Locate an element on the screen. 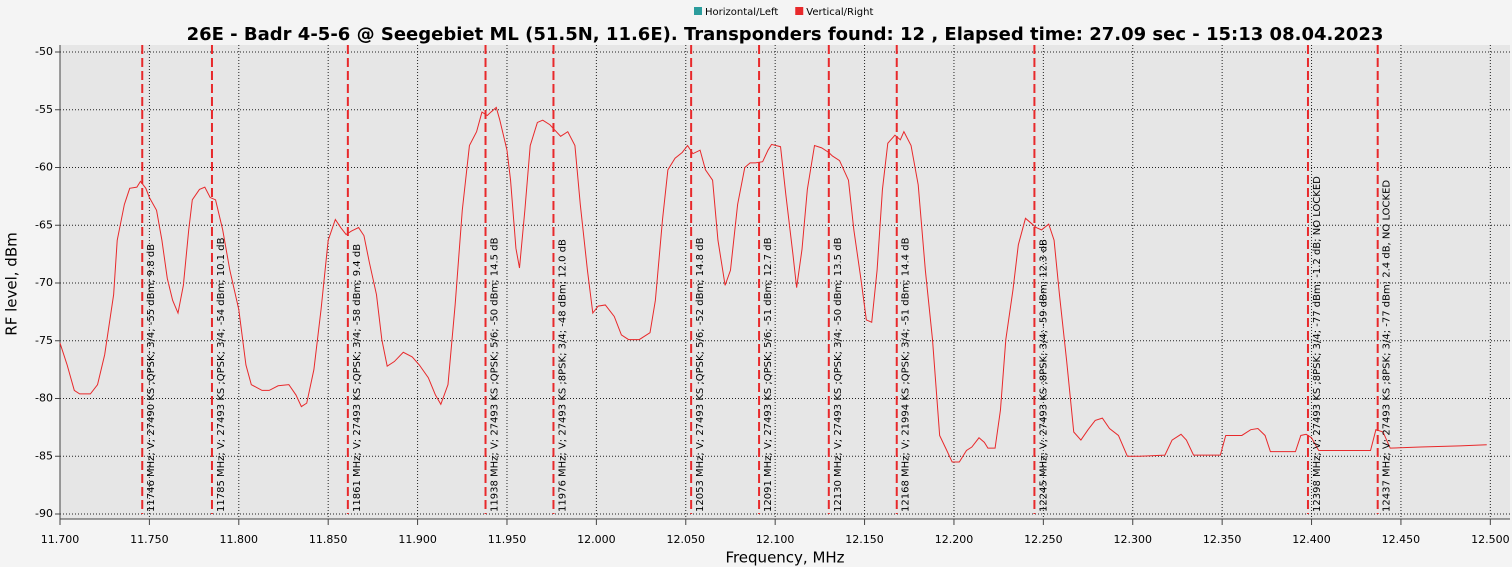  x-tick-label: 12.150 is located at coordinates (864, 539).